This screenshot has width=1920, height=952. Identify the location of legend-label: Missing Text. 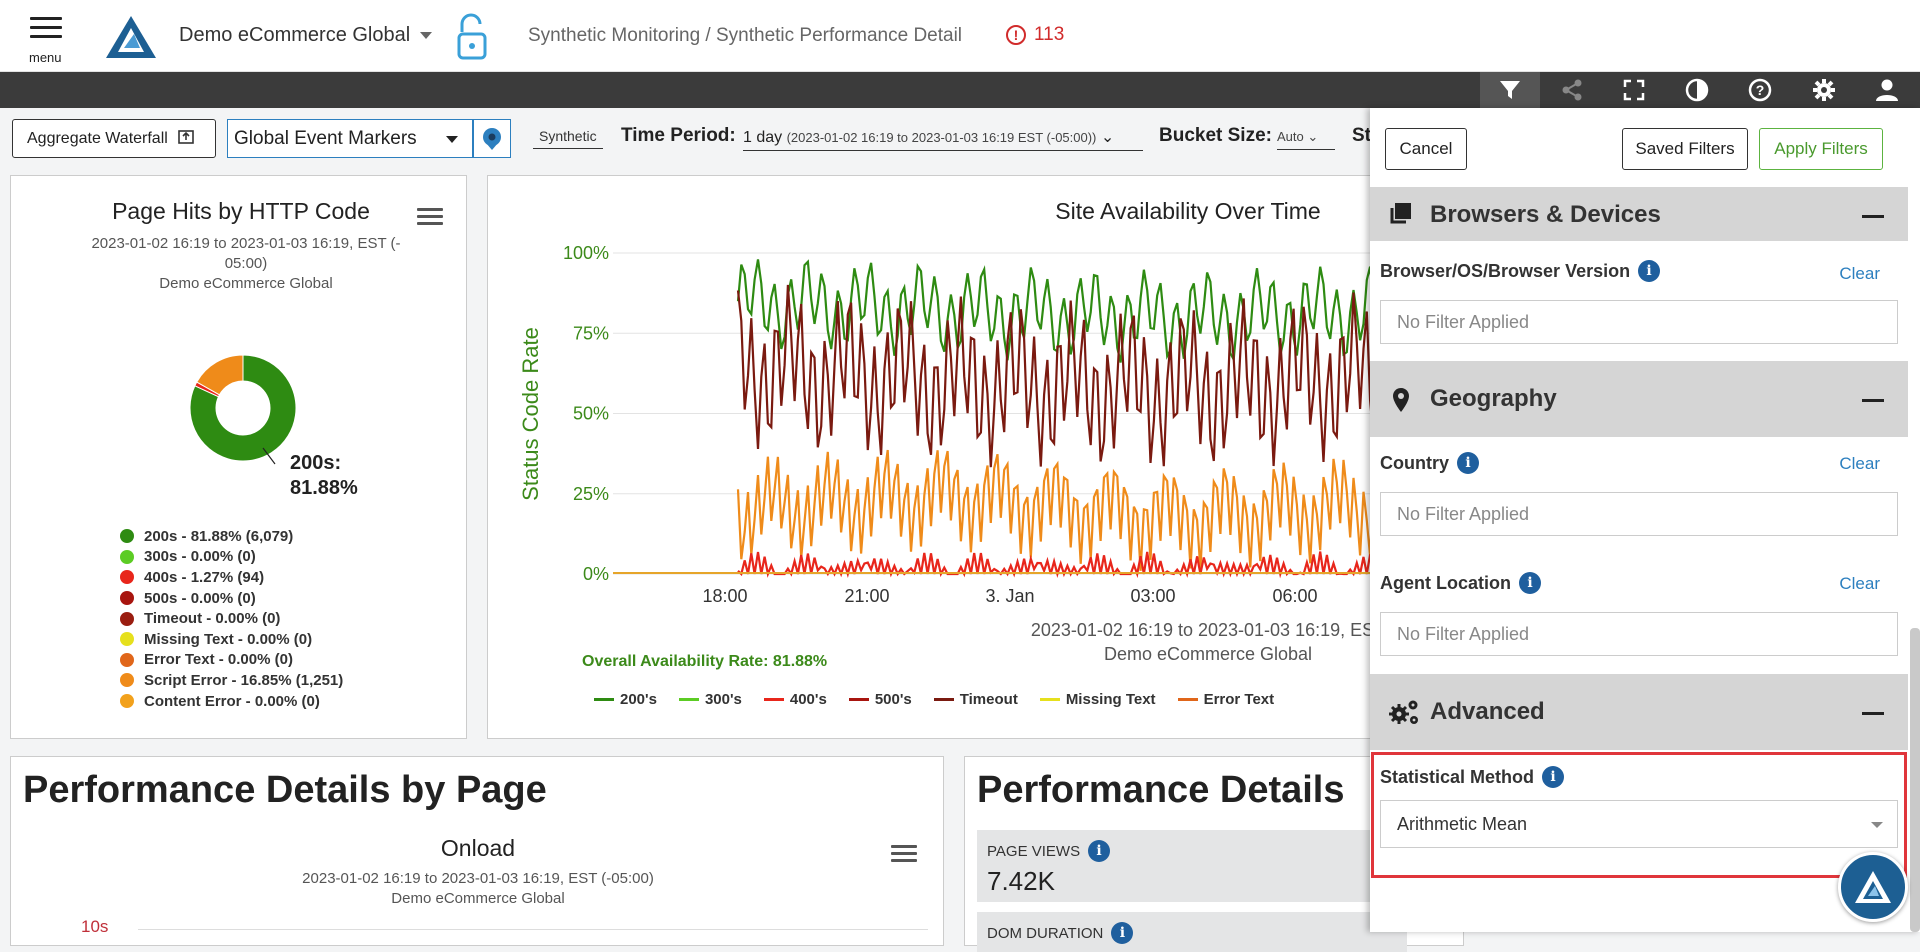
(1110, 699).